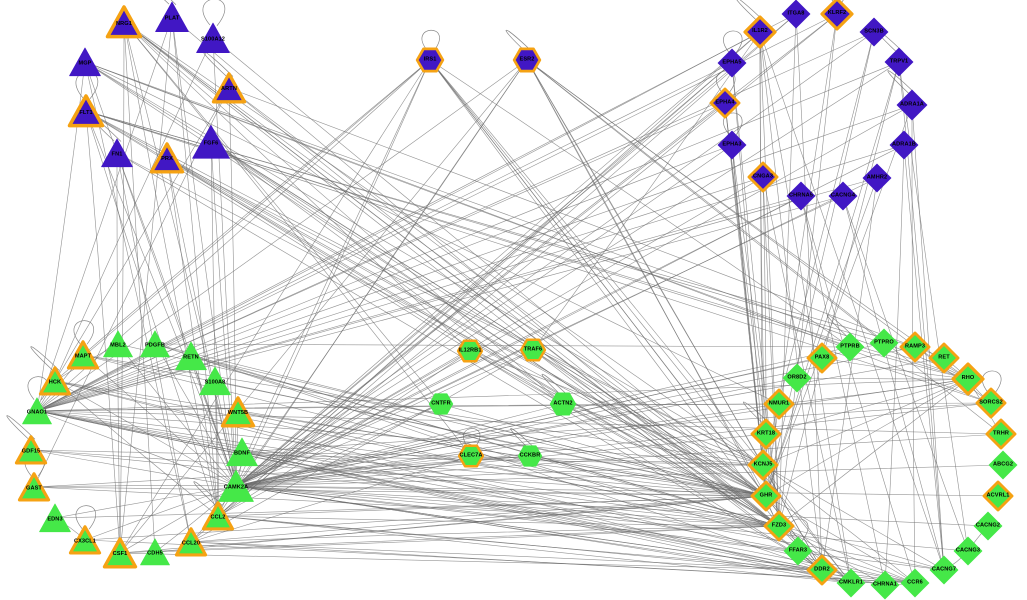 The height and width of the screenshot is (600, 1027). Describe the element at coordinates (725, 103) in the screenshot. I see `graph-node-epha4: EPHA4` at that location.